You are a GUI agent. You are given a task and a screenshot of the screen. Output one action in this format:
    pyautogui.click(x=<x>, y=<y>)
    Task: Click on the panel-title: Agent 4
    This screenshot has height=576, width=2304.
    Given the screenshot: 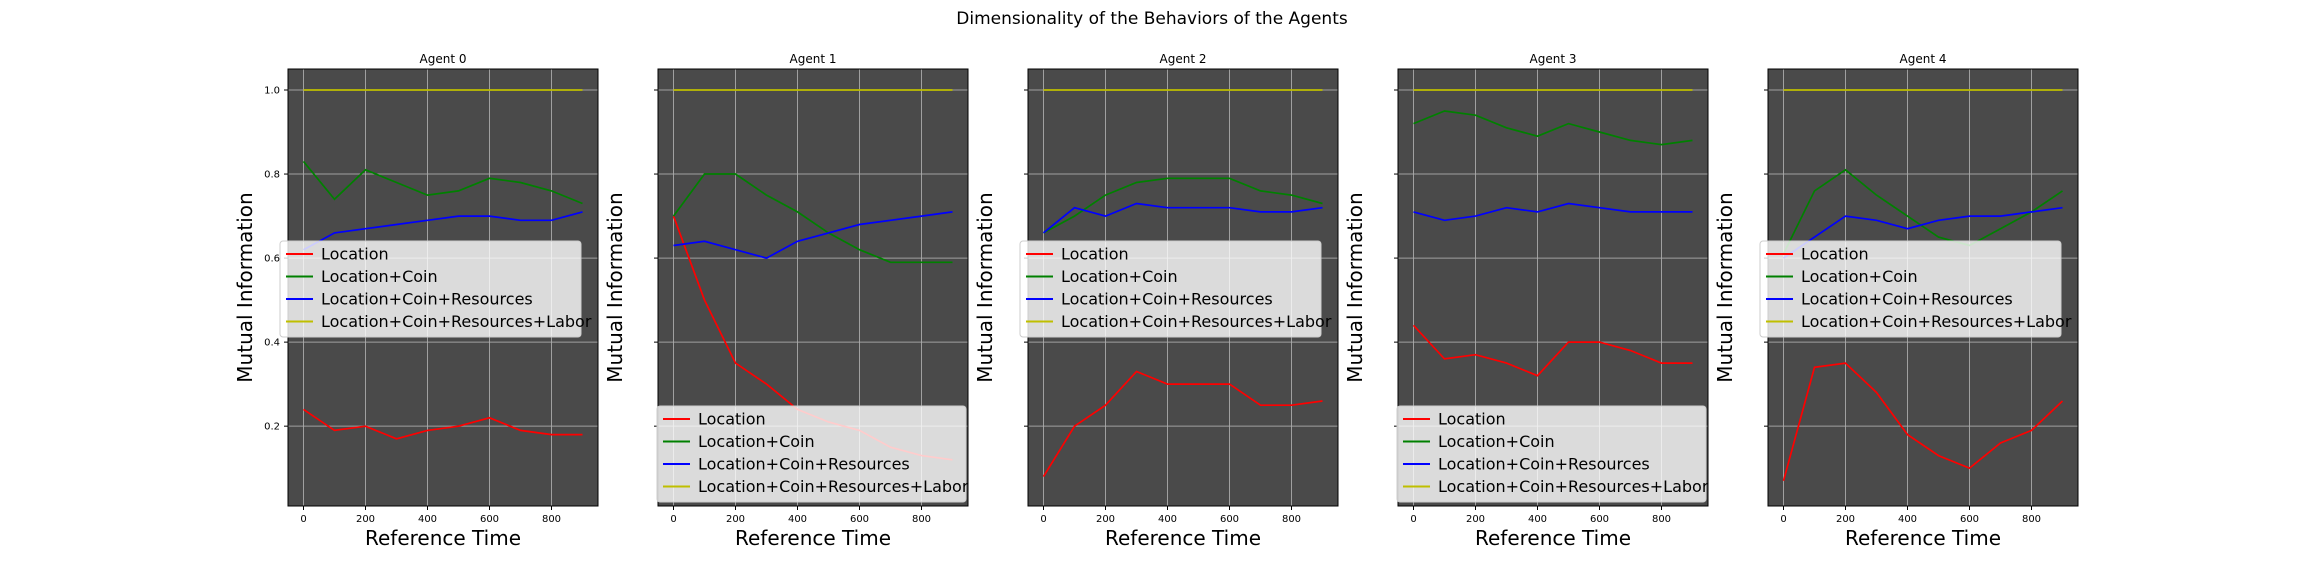 What is the action you would take?
    pyautogui.click(x=1923, y=59)
    